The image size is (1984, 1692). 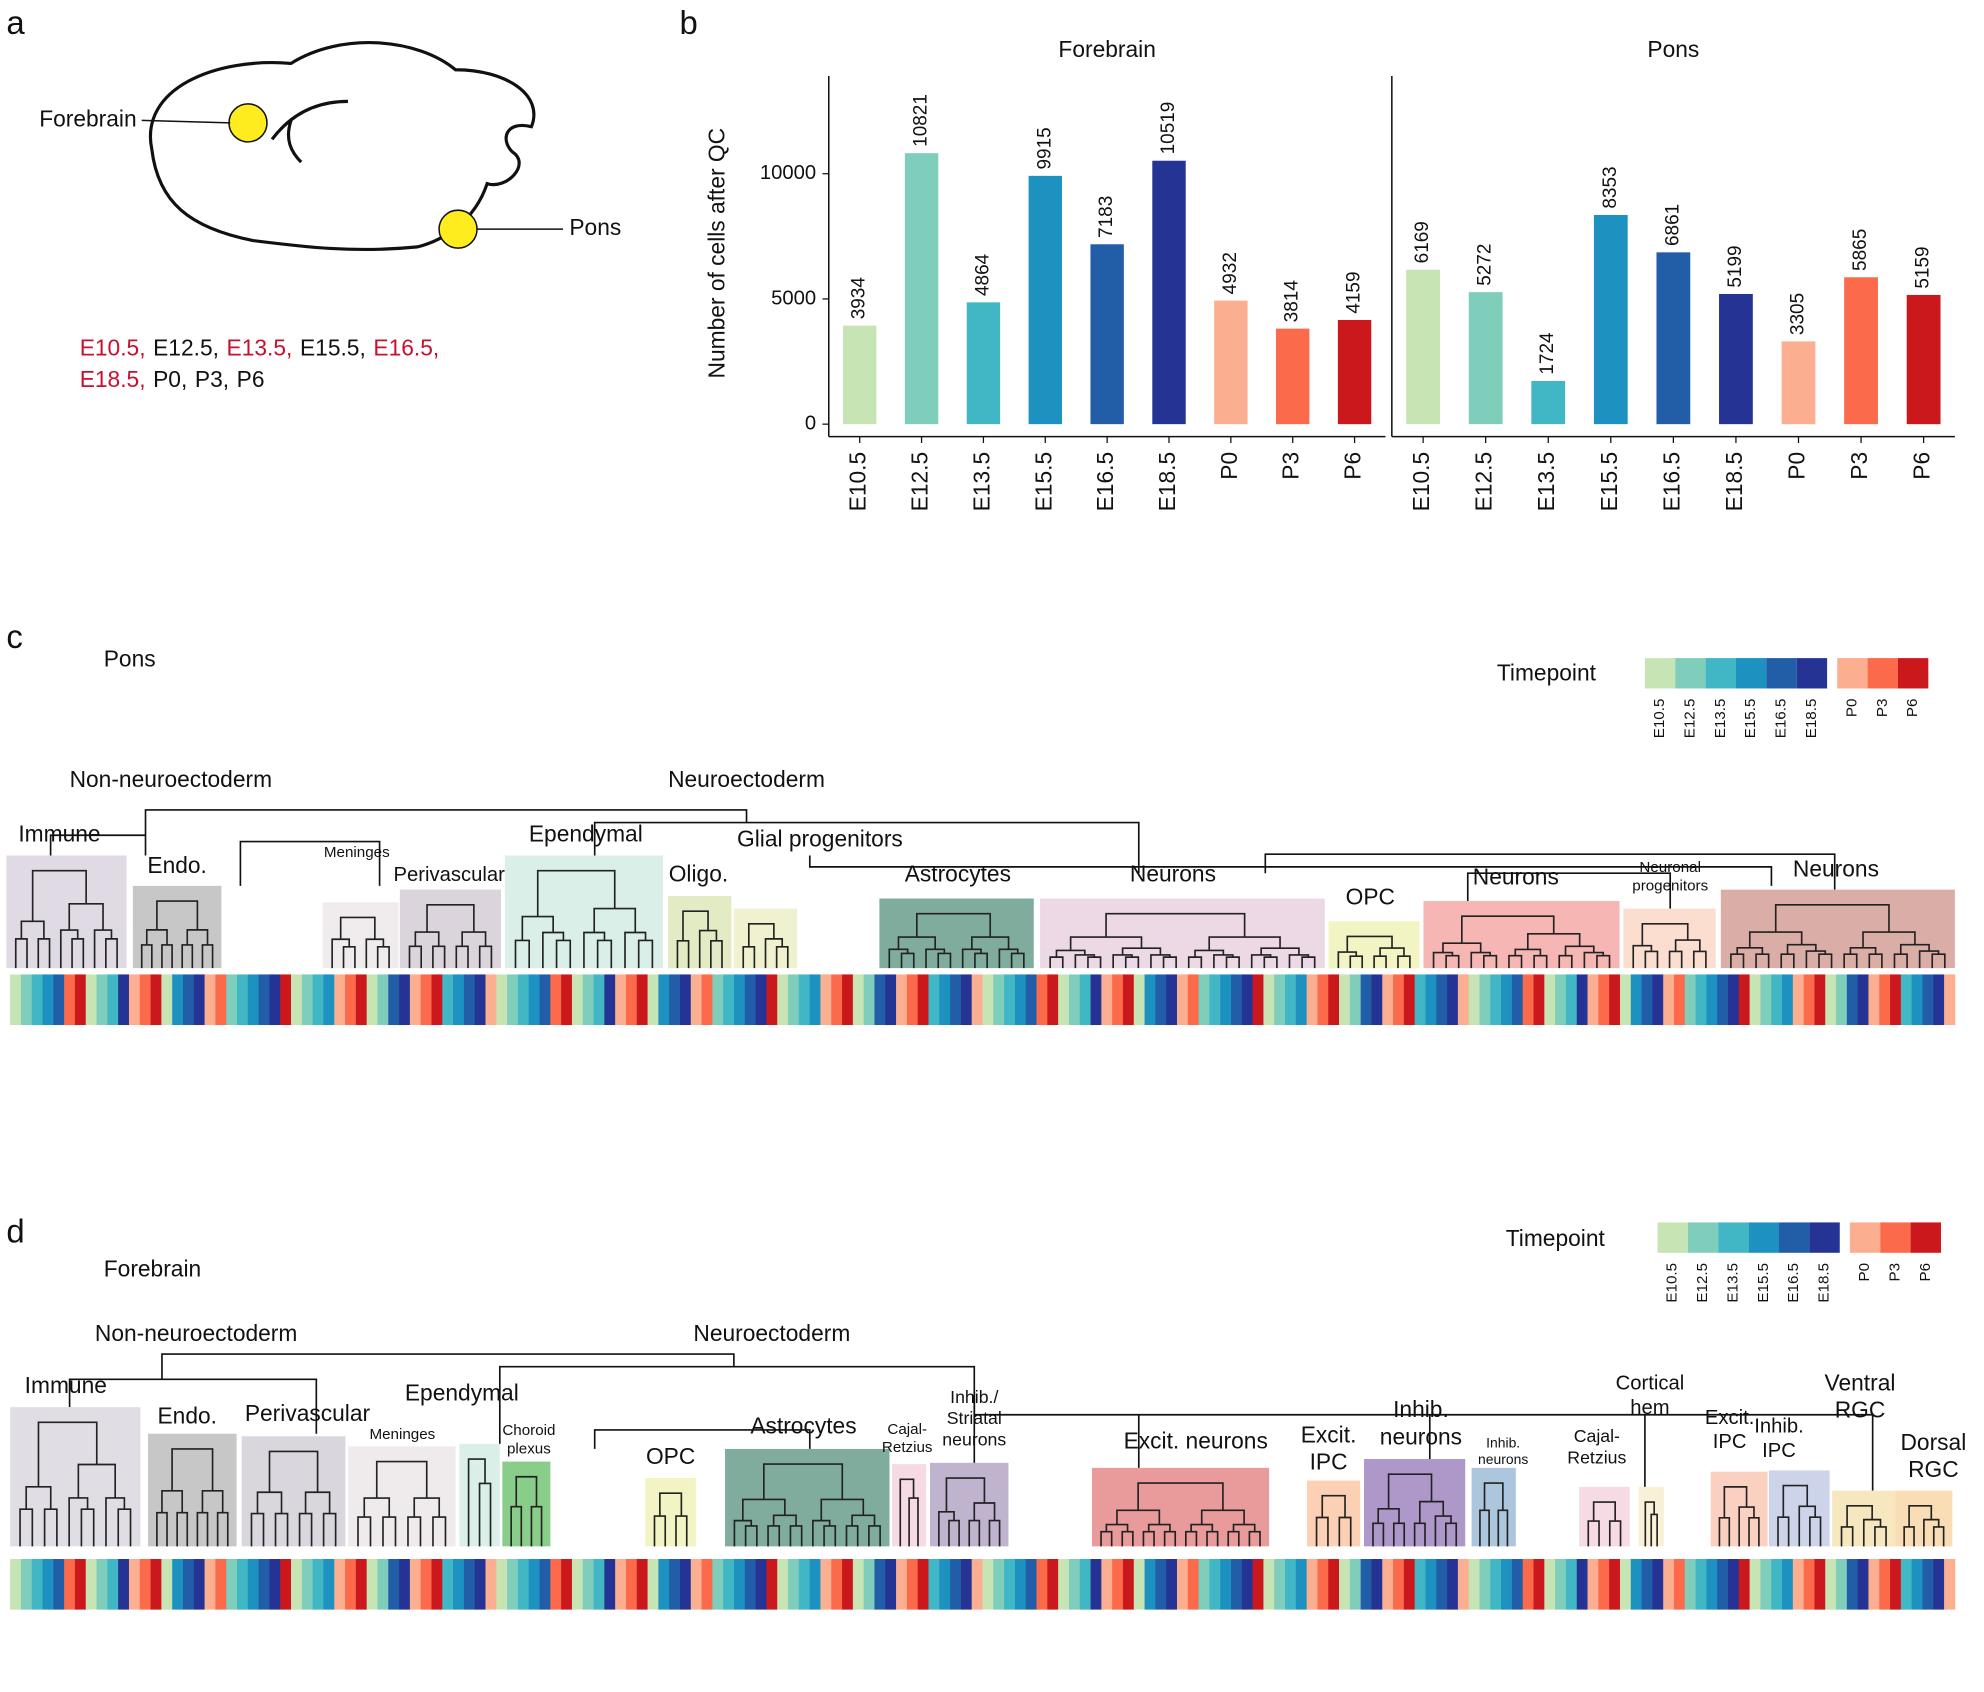 I want to click on legend-label: P3, so click(x=1894, y=1272).